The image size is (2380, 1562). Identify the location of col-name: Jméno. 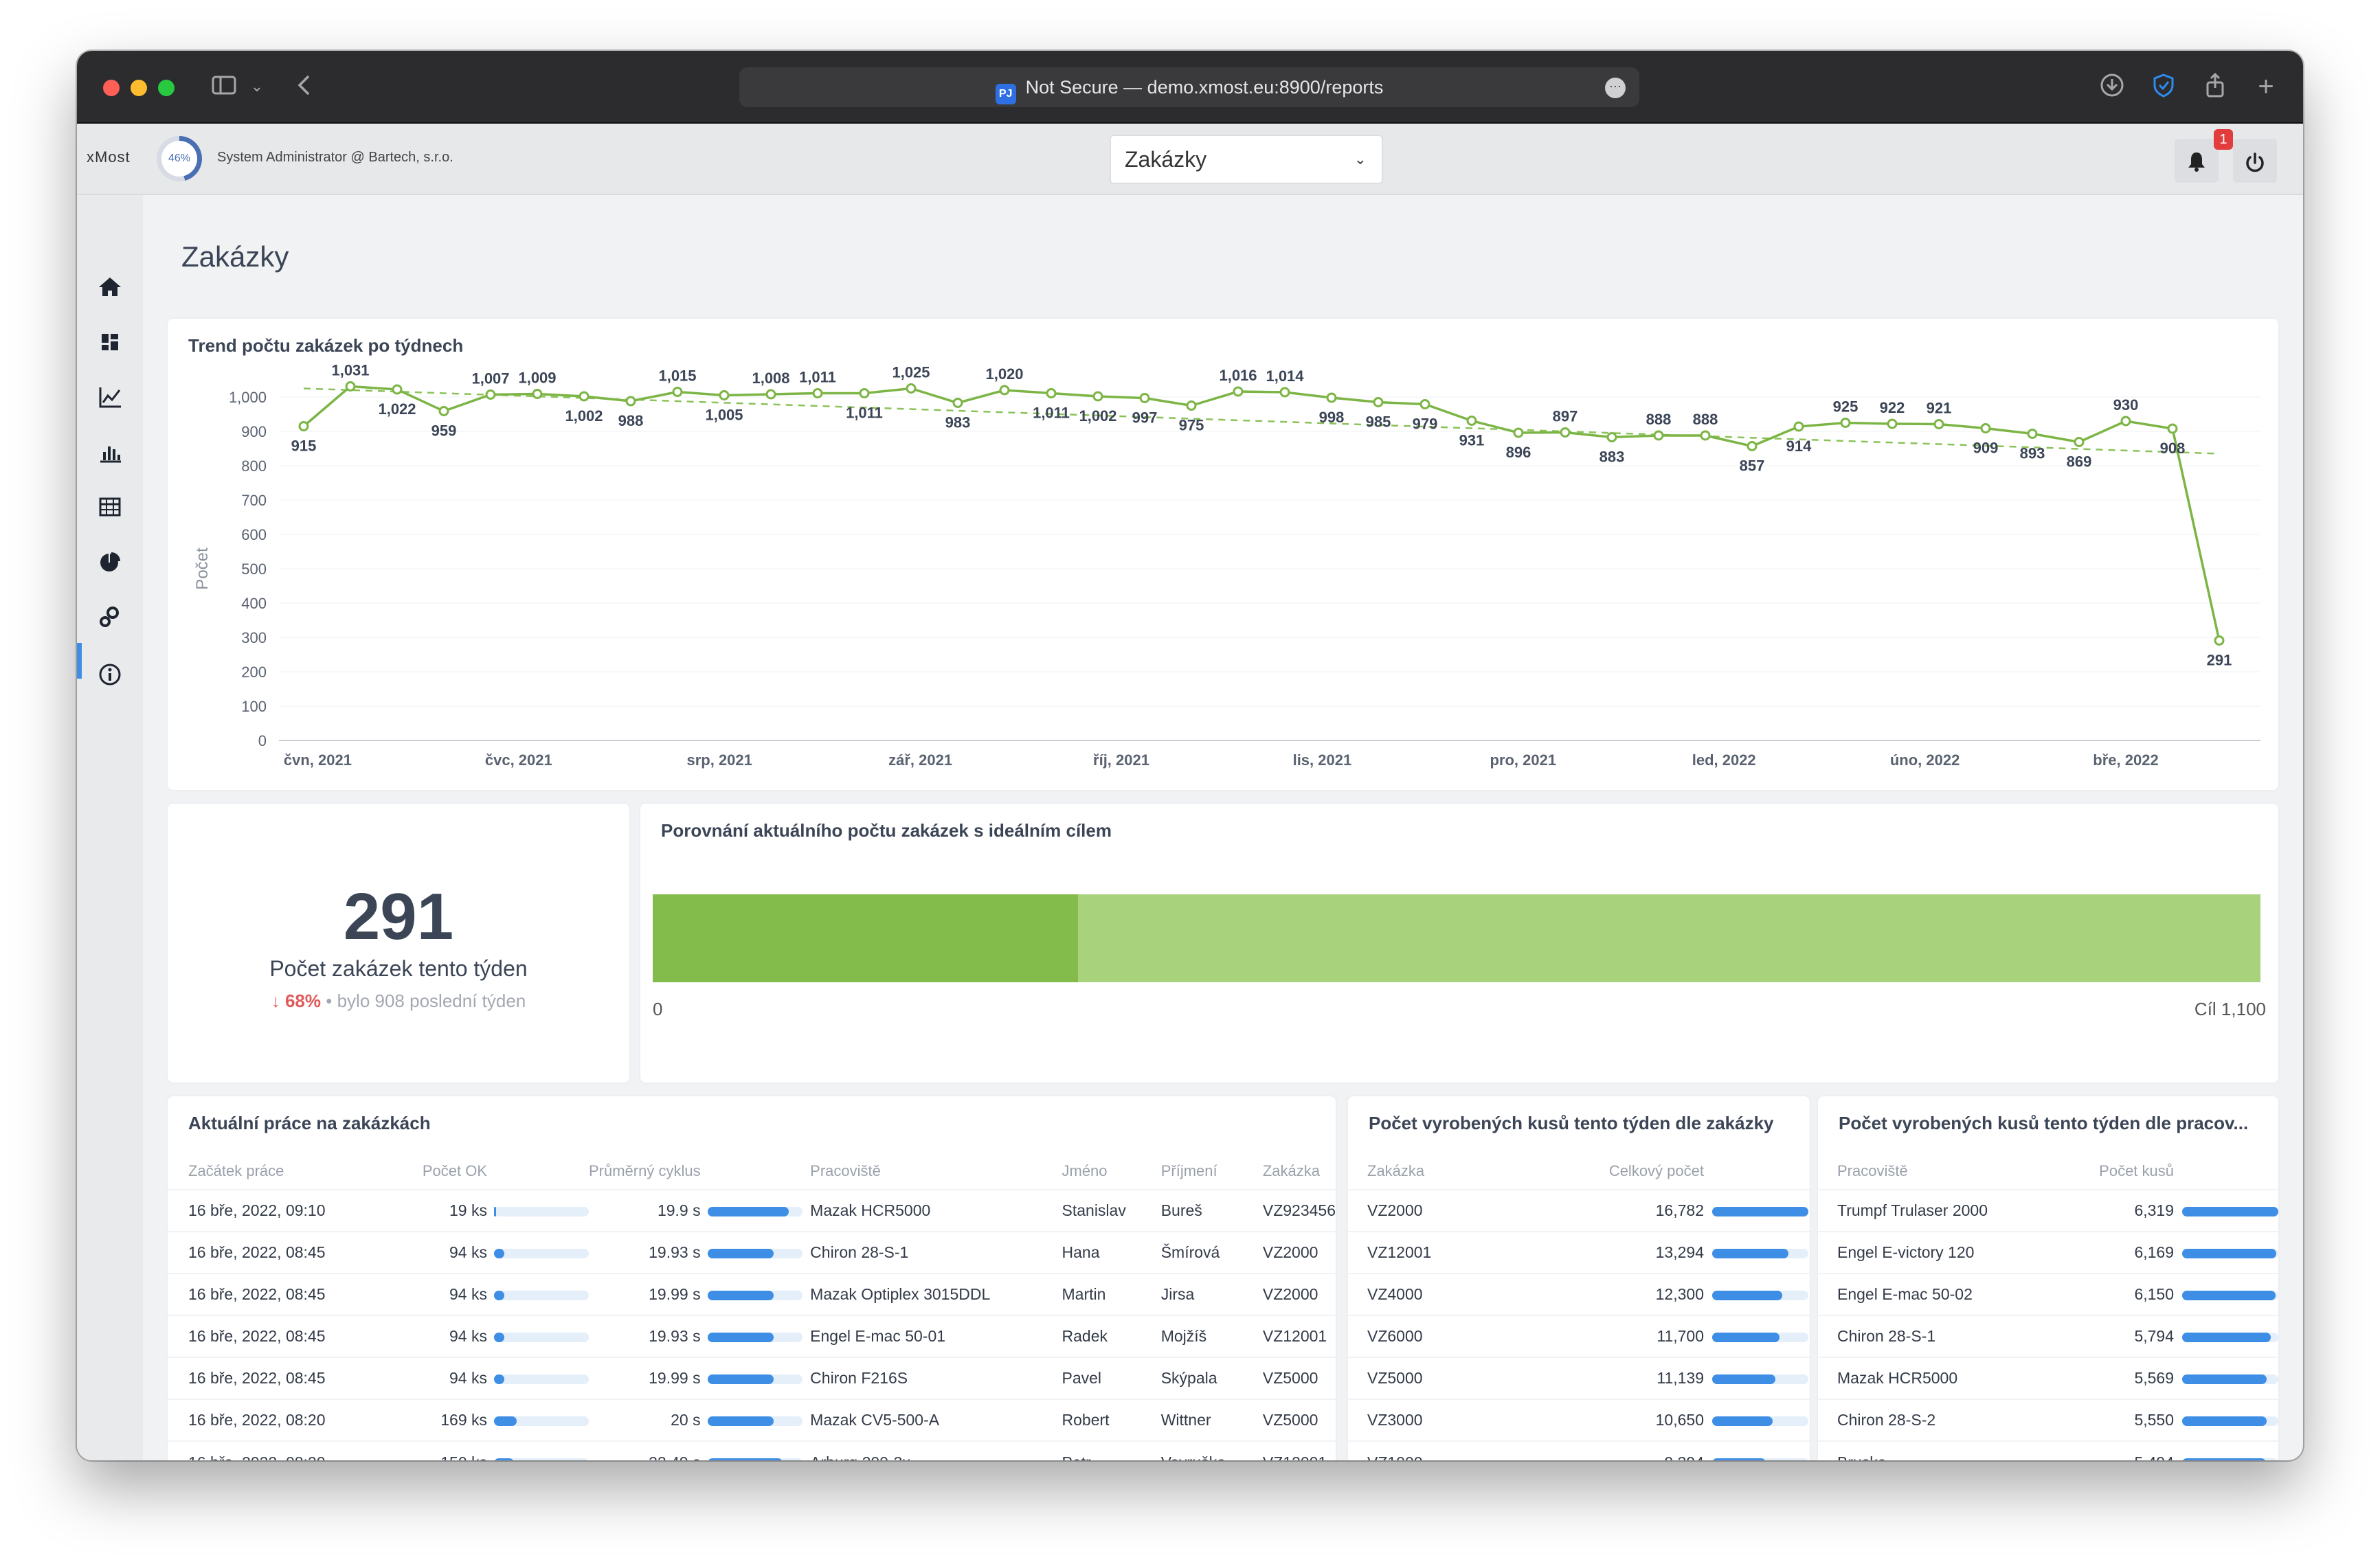
(1085, 1170).